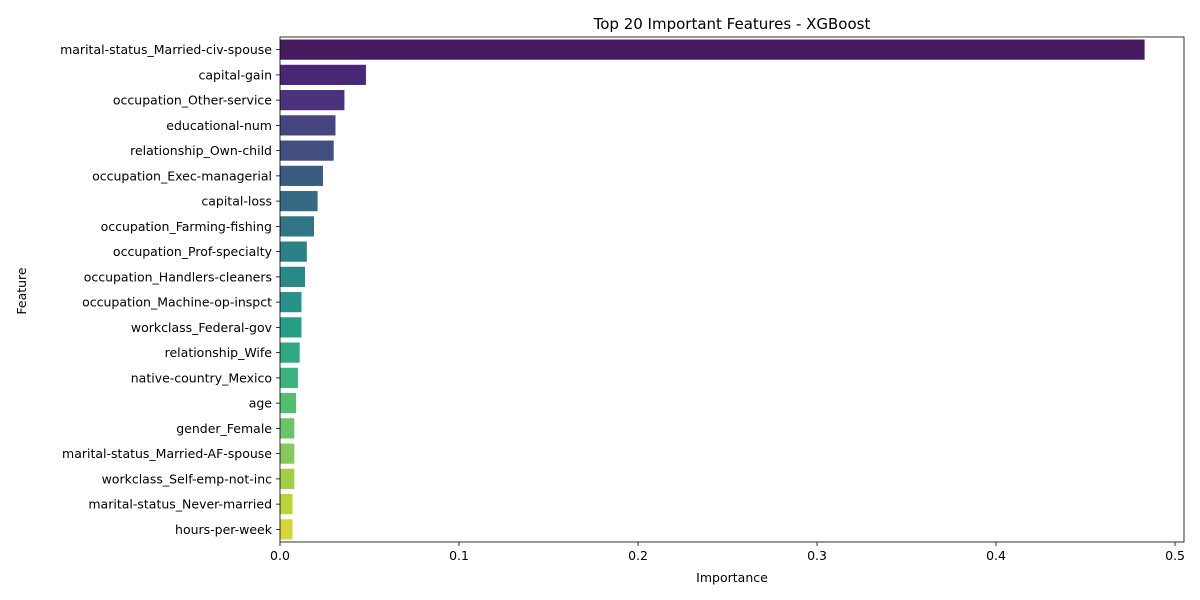 This screenshot has width=1200, height=600. I want to click on y-tick-label: capital-gain, so click(235, 74).